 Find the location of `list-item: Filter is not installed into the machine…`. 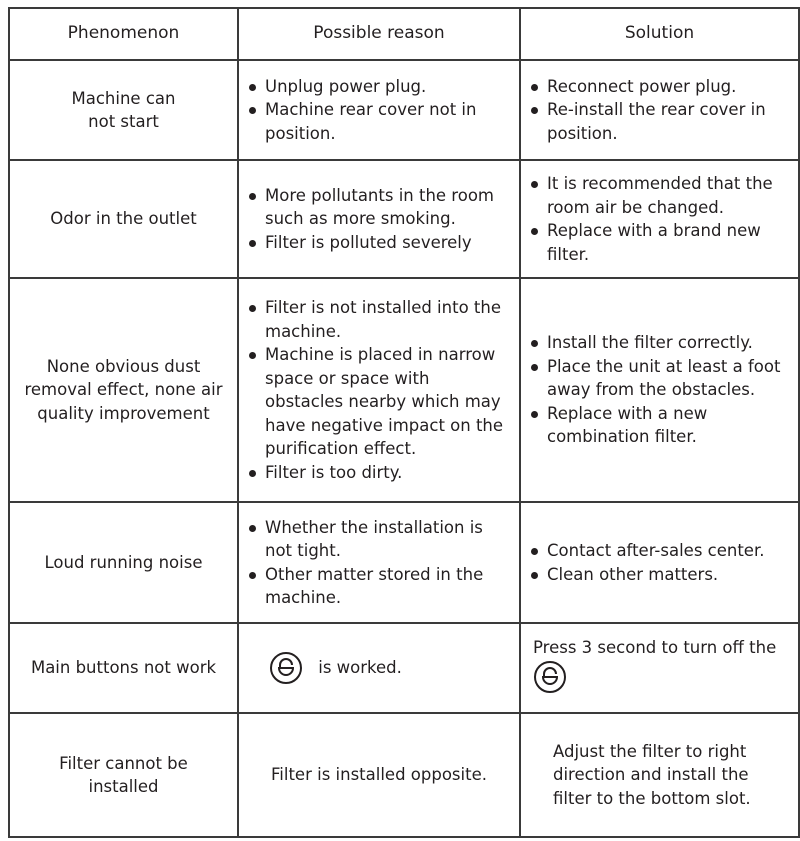

list-item: Filter is not installed into the machine… is located at coordinates (379, 319).